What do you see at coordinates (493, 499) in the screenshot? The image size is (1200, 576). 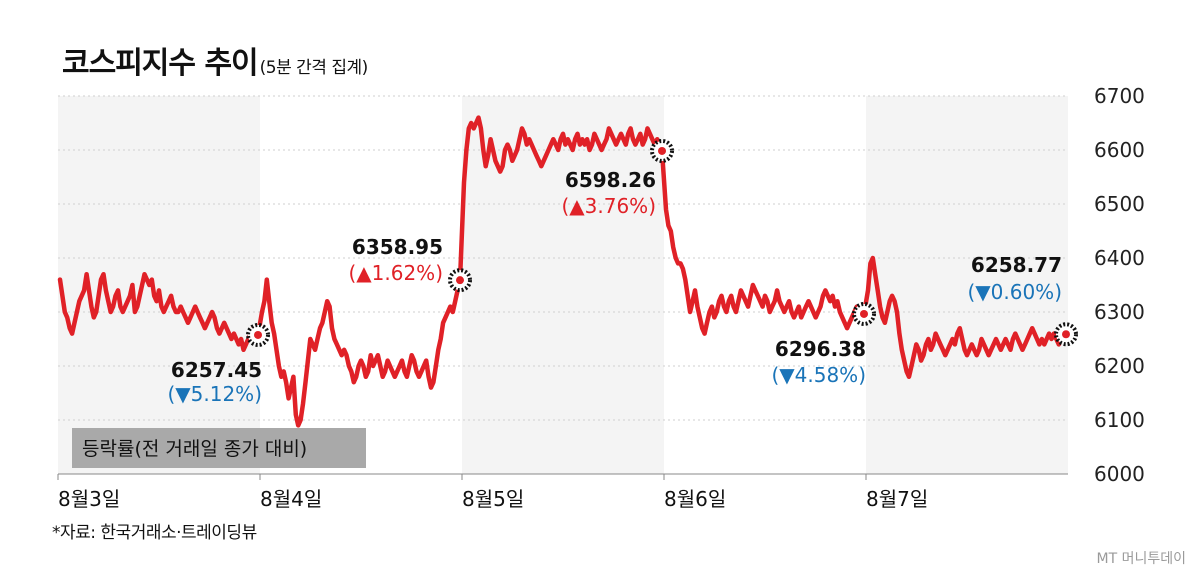 I see `x-tick-label: 8월5일` at bounding box center [493, 499].